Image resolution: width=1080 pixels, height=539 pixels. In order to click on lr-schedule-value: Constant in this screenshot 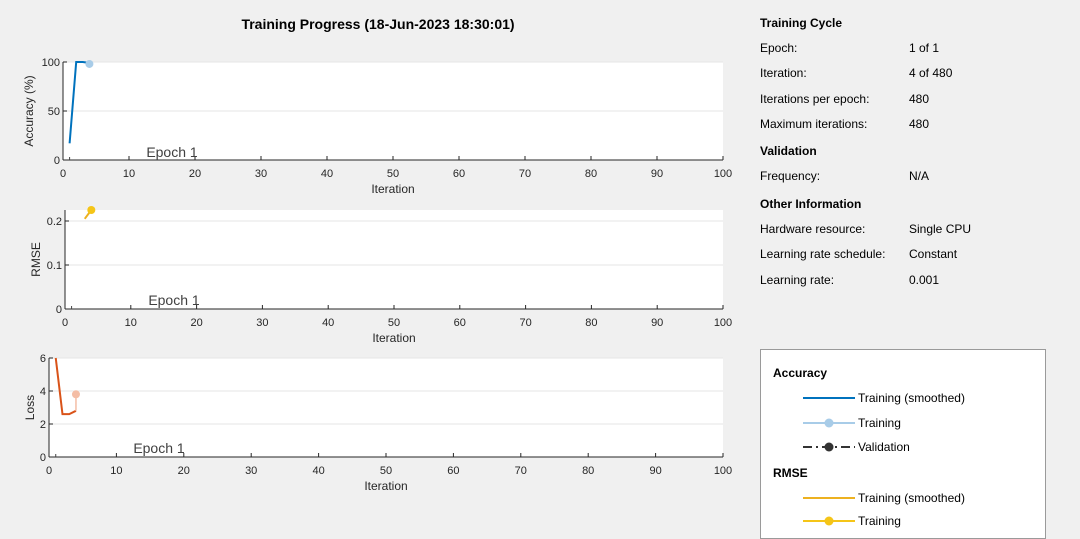, I will do `click(933, 254)`.